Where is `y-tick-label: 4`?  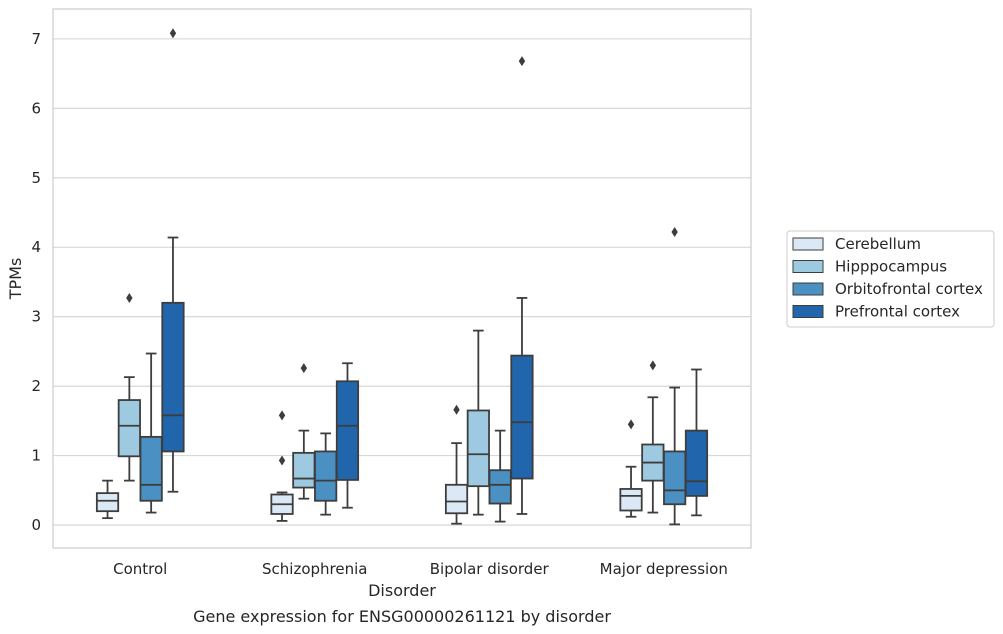 y-tick-label: 4 is located at coordinates (36, 247).